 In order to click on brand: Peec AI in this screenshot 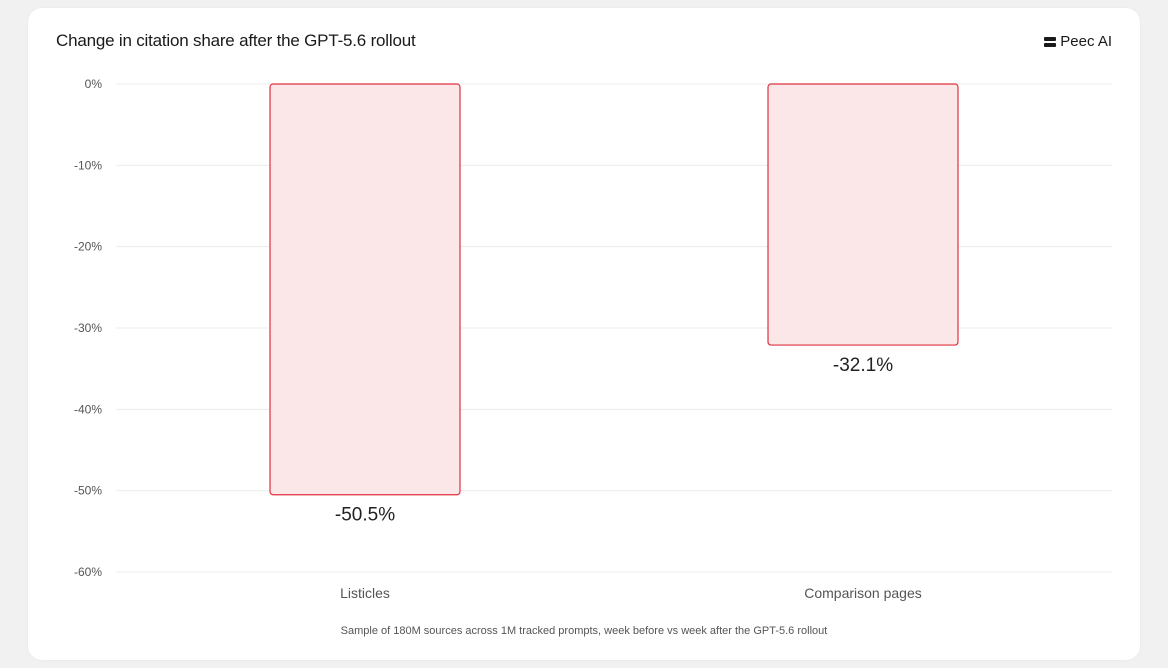, I will do `click(1078, 41)`.